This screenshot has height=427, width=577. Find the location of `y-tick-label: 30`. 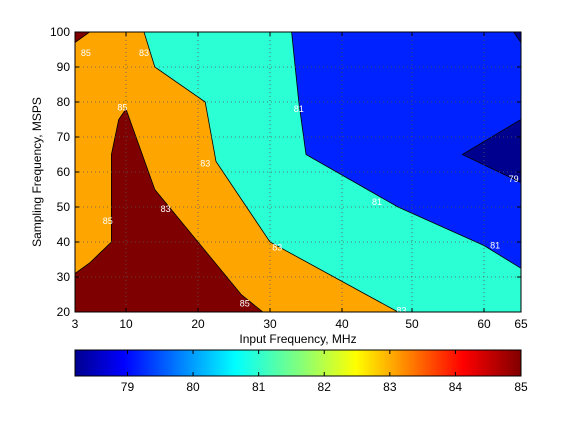

y-tick-label: 30 is located at coordinates (64, 277).